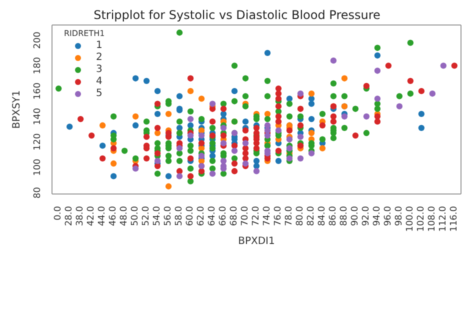 The image size is (474, 320). Describe the element at coordinates (289, 216) in the screenshot. I see `x-tick-label: 78.0` at that location.